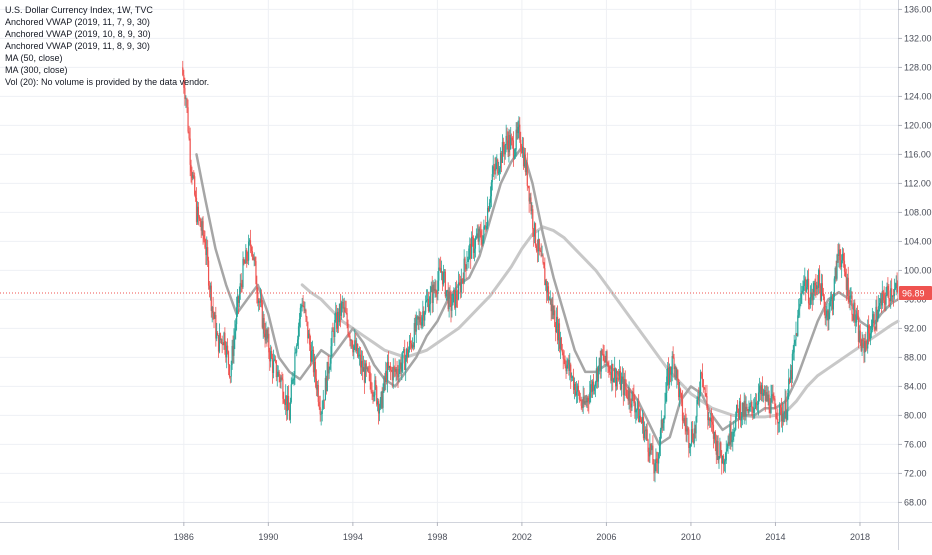 The height and width of the screenshot is (555, 932). Describe the element at coordinates (915, 473) in the screenshot. I see `y-tick-label: 72.00` at that location.